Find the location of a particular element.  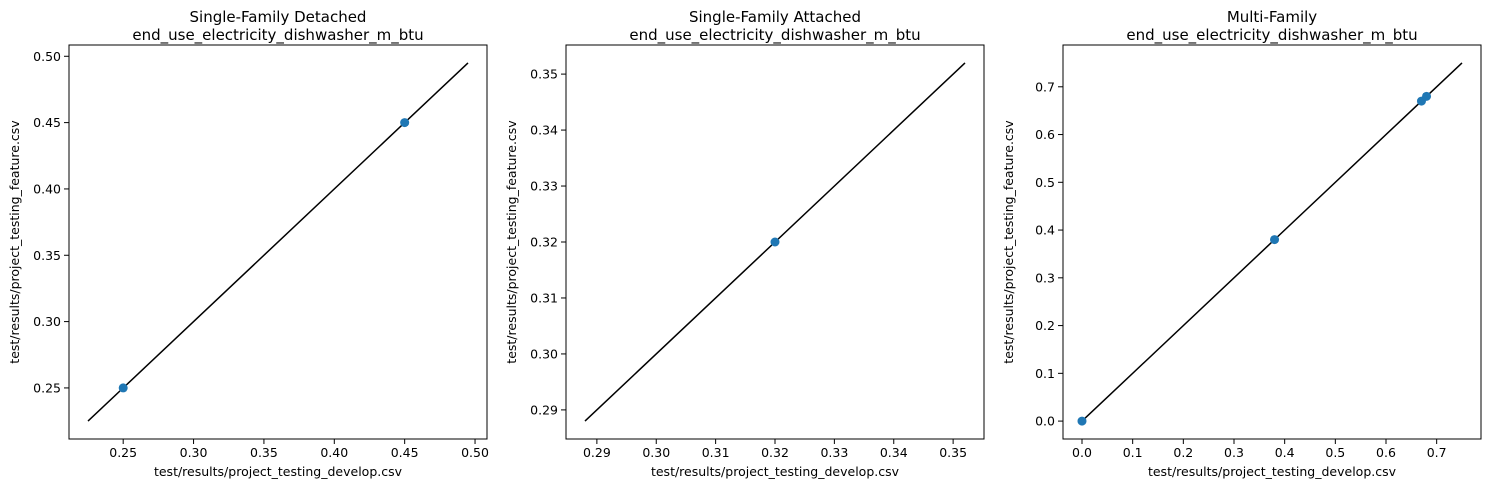

y-tick-label: 0.45 is located at coordinates (47, 122).